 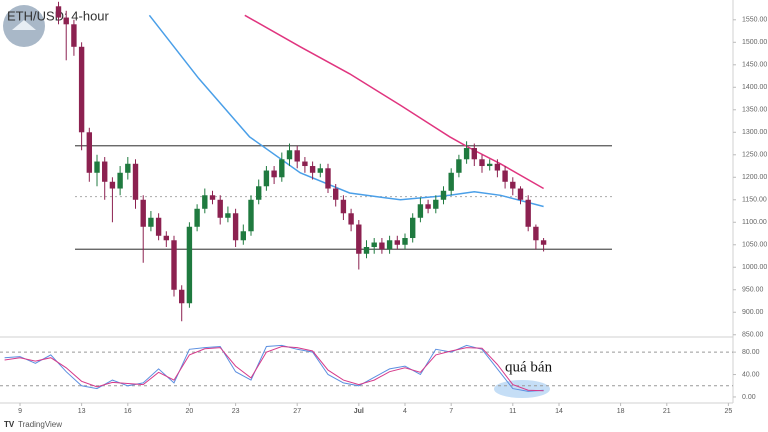 I want to click on y-tick-label: 1350.00, so click(x=754, y=110).